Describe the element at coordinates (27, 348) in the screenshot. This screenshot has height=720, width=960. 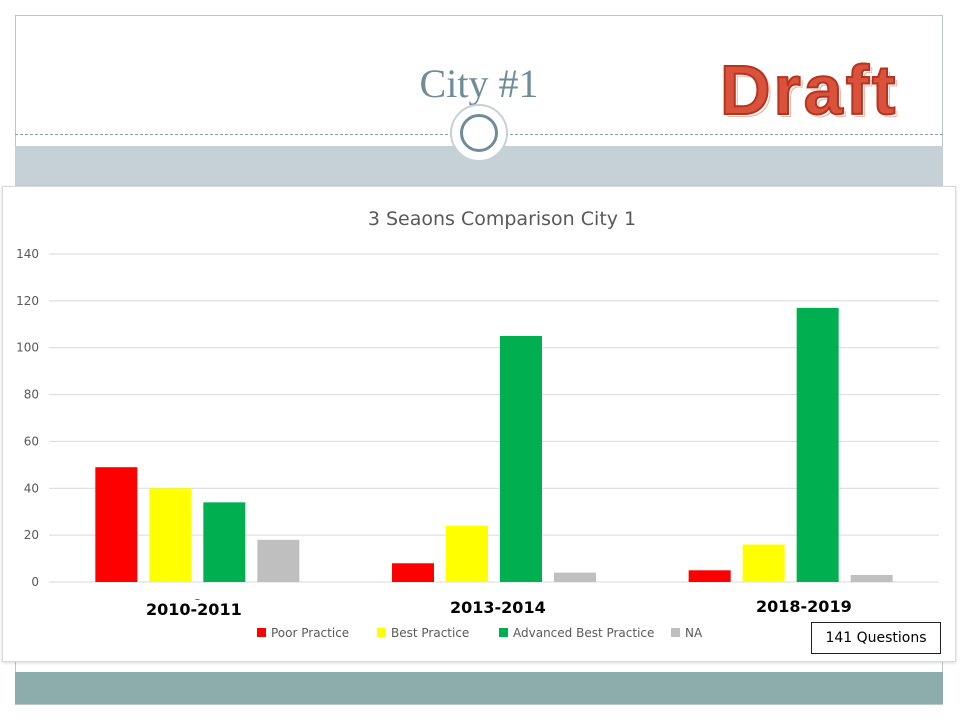
I see `y-tick-label-100: 100` at that location.